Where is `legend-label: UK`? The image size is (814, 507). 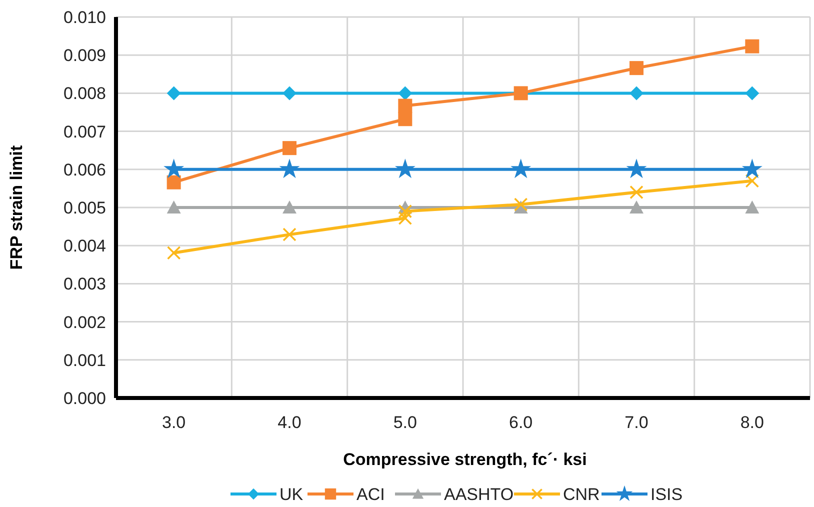
legend-label: UK is located at coordinates (292, 494).